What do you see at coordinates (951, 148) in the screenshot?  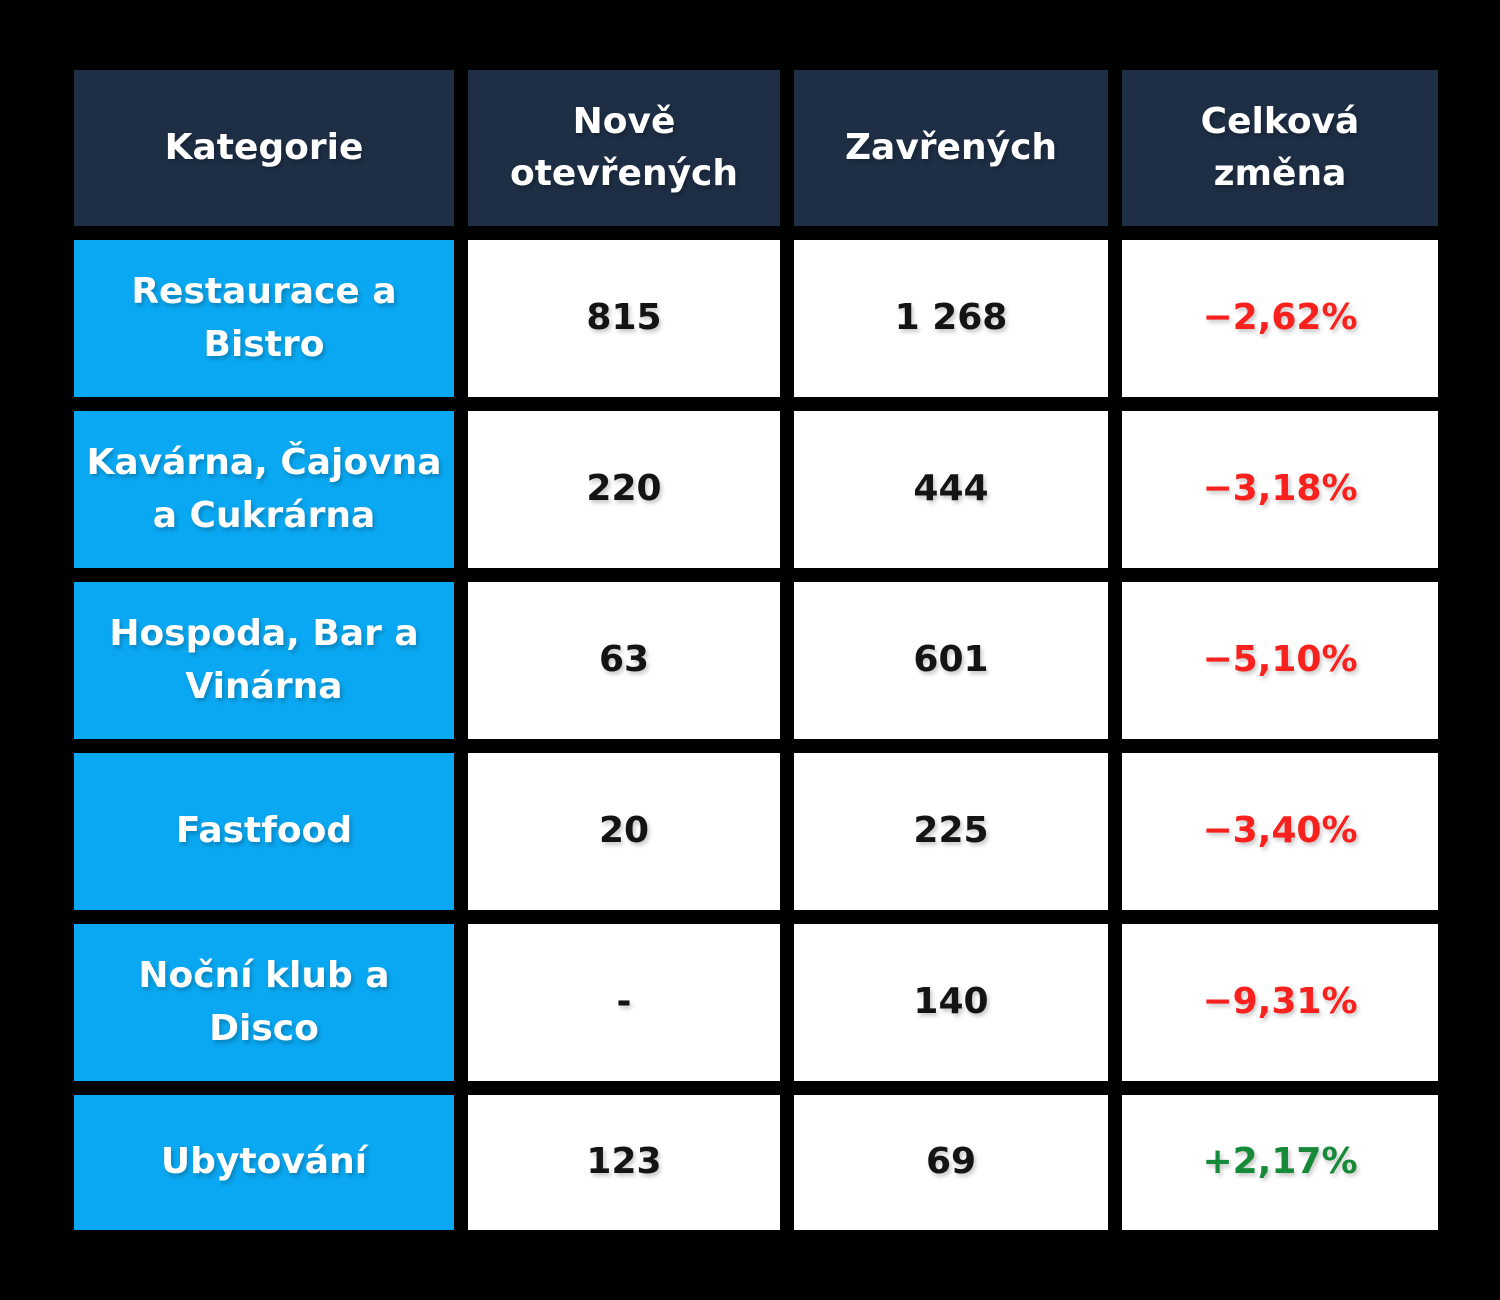 I see `column-header-closed: Zavřených` at bounding box center [951, 148].